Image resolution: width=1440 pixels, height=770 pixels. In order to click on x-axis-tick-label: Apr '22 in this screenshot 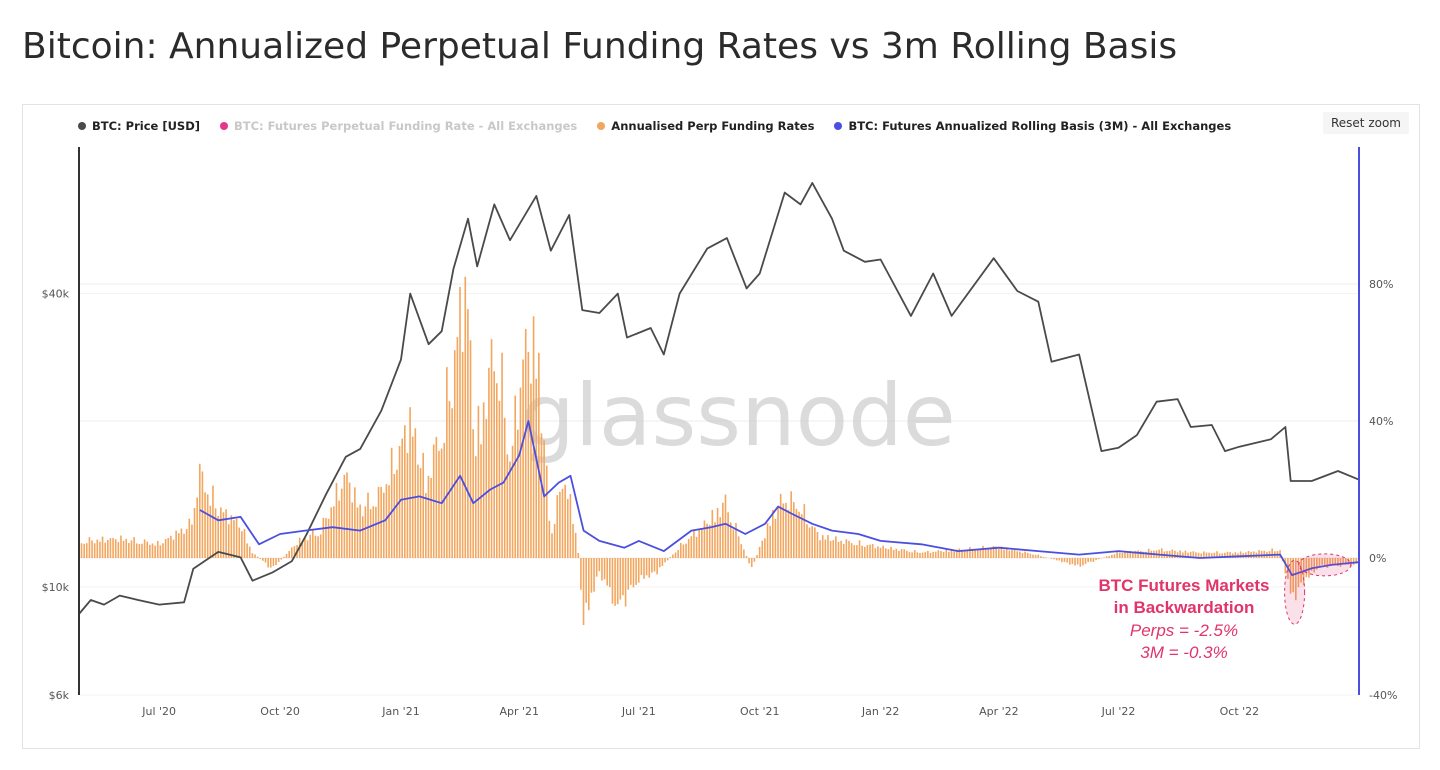, I will do `click(999, 711)`.